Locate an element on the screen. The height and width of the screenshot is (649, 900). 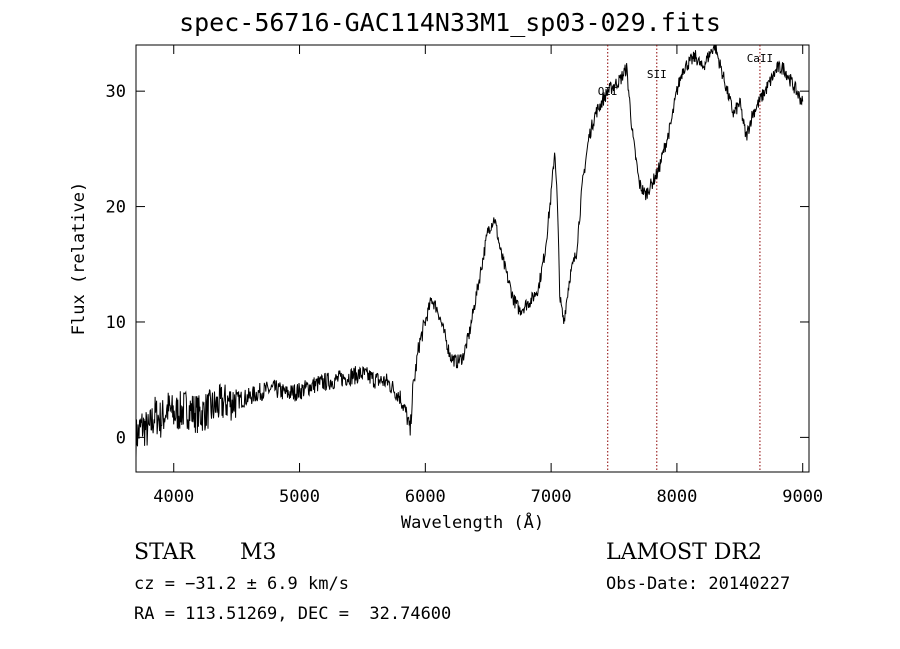
y-tick-label: 20 is located at coordinates (116, 208).